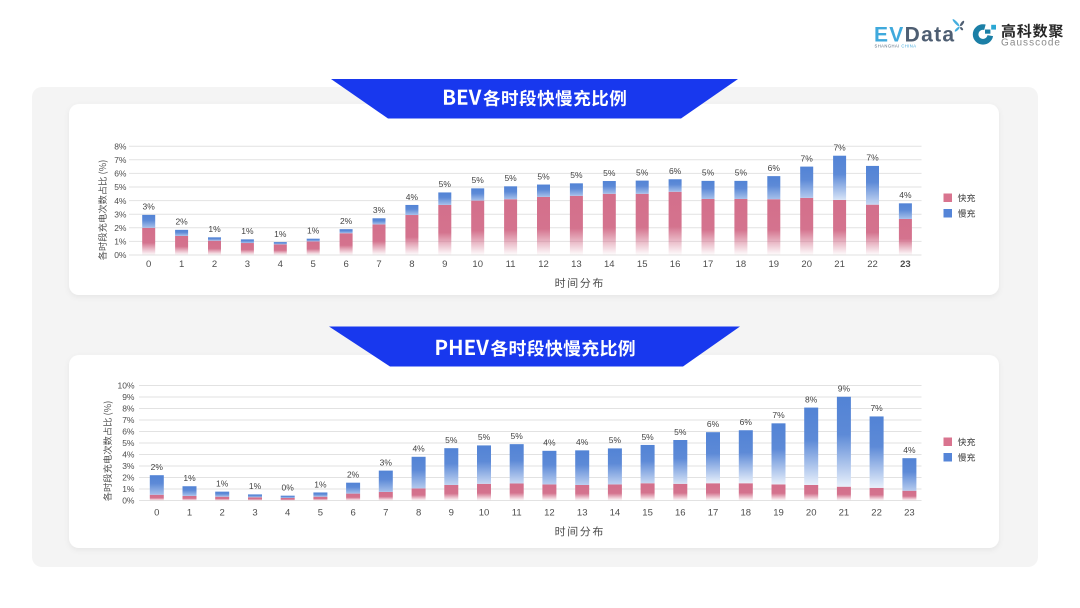 This screenshot has width=1080, height=608. I want to click on svg-text: Gausscode, so click(1031, 42).